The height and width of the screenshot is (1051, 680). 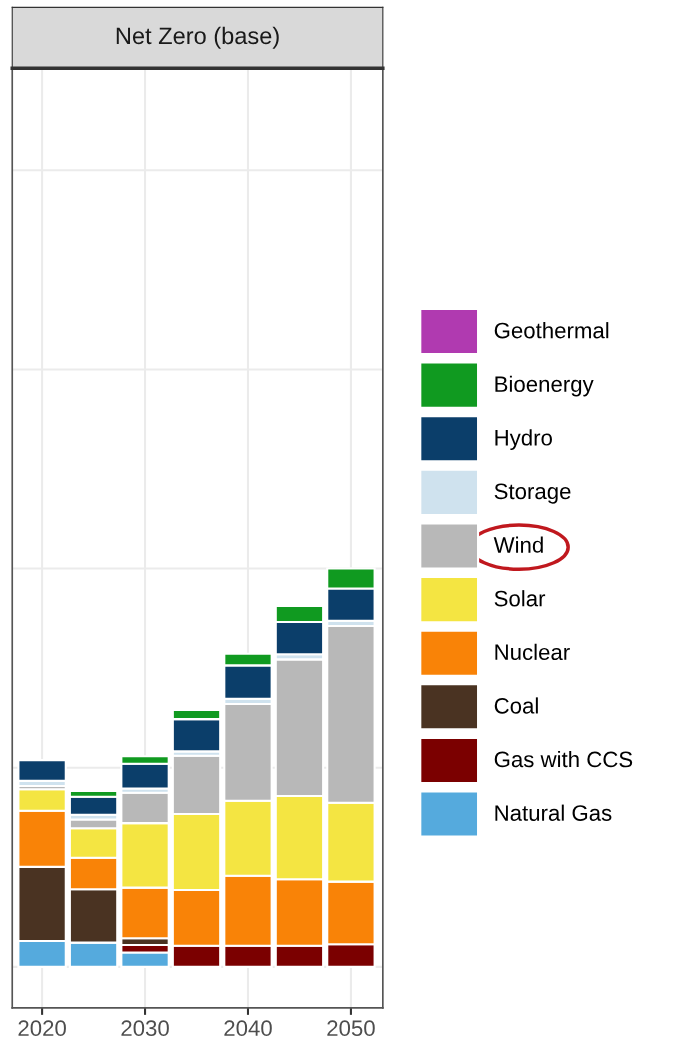 What do you see at coordinates (42, 1028) in the screenshot?
I see `x-tick-label: 2020` at bounding box center [42, 1028].